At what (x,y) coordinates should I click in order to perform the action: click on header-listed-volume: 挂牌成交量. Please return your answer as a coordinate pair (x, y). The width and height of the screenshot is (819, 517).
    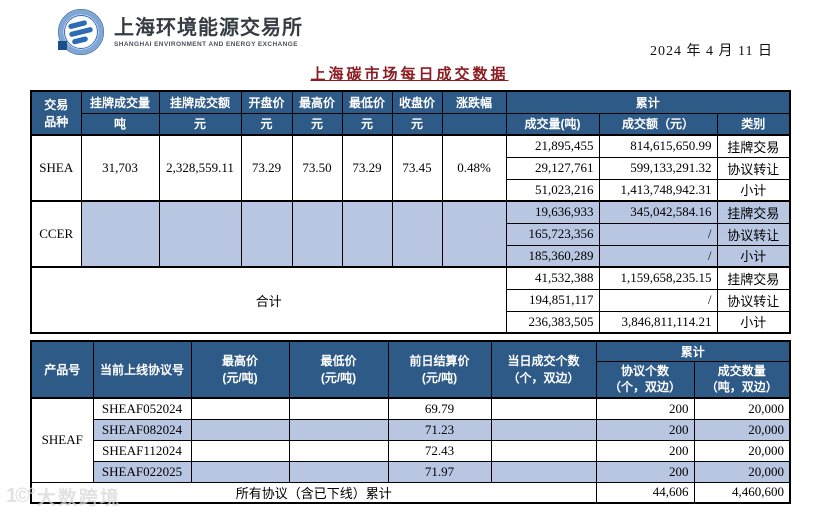
    Looking at the image, I should click on (120, 102).